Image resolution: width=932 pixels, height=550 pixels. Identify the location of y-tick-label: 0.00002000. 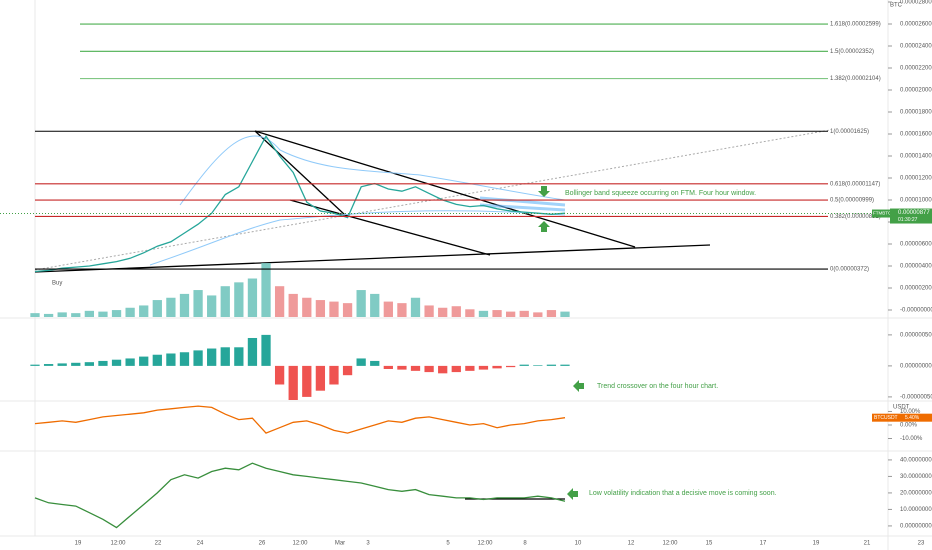
(916, 91).